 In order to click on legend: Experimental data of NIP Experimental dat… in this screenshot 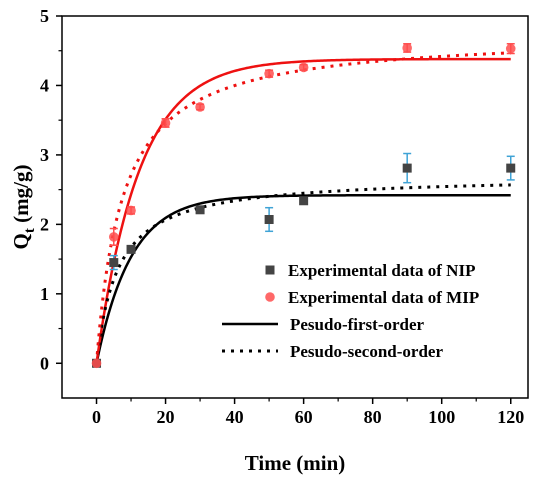, I will do `click(350, 311)`.